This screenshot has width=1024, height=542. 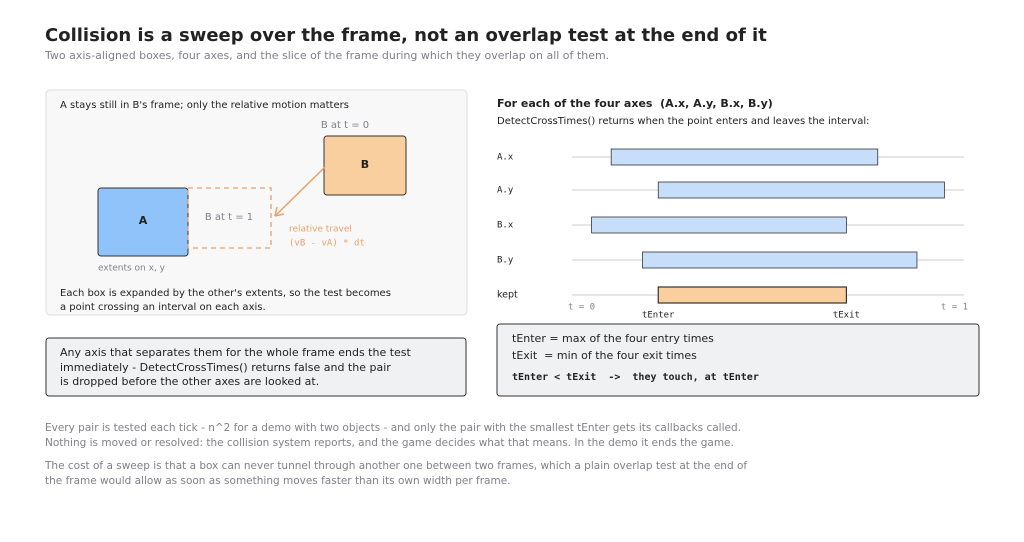 I want to click on label: B at t = 1, so click(x=229, y=217).